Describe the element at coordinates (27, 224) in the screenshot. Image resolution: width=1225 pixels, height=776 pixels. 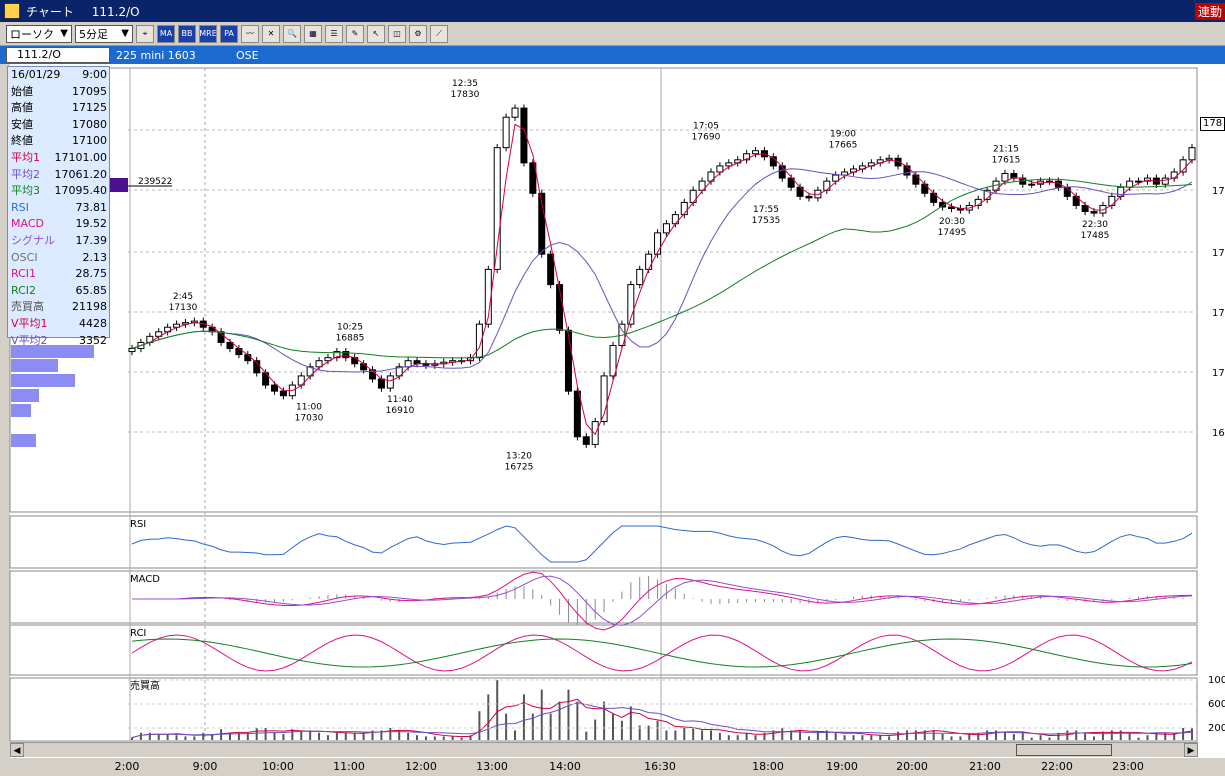
I see `info-key: MACD` at that location.